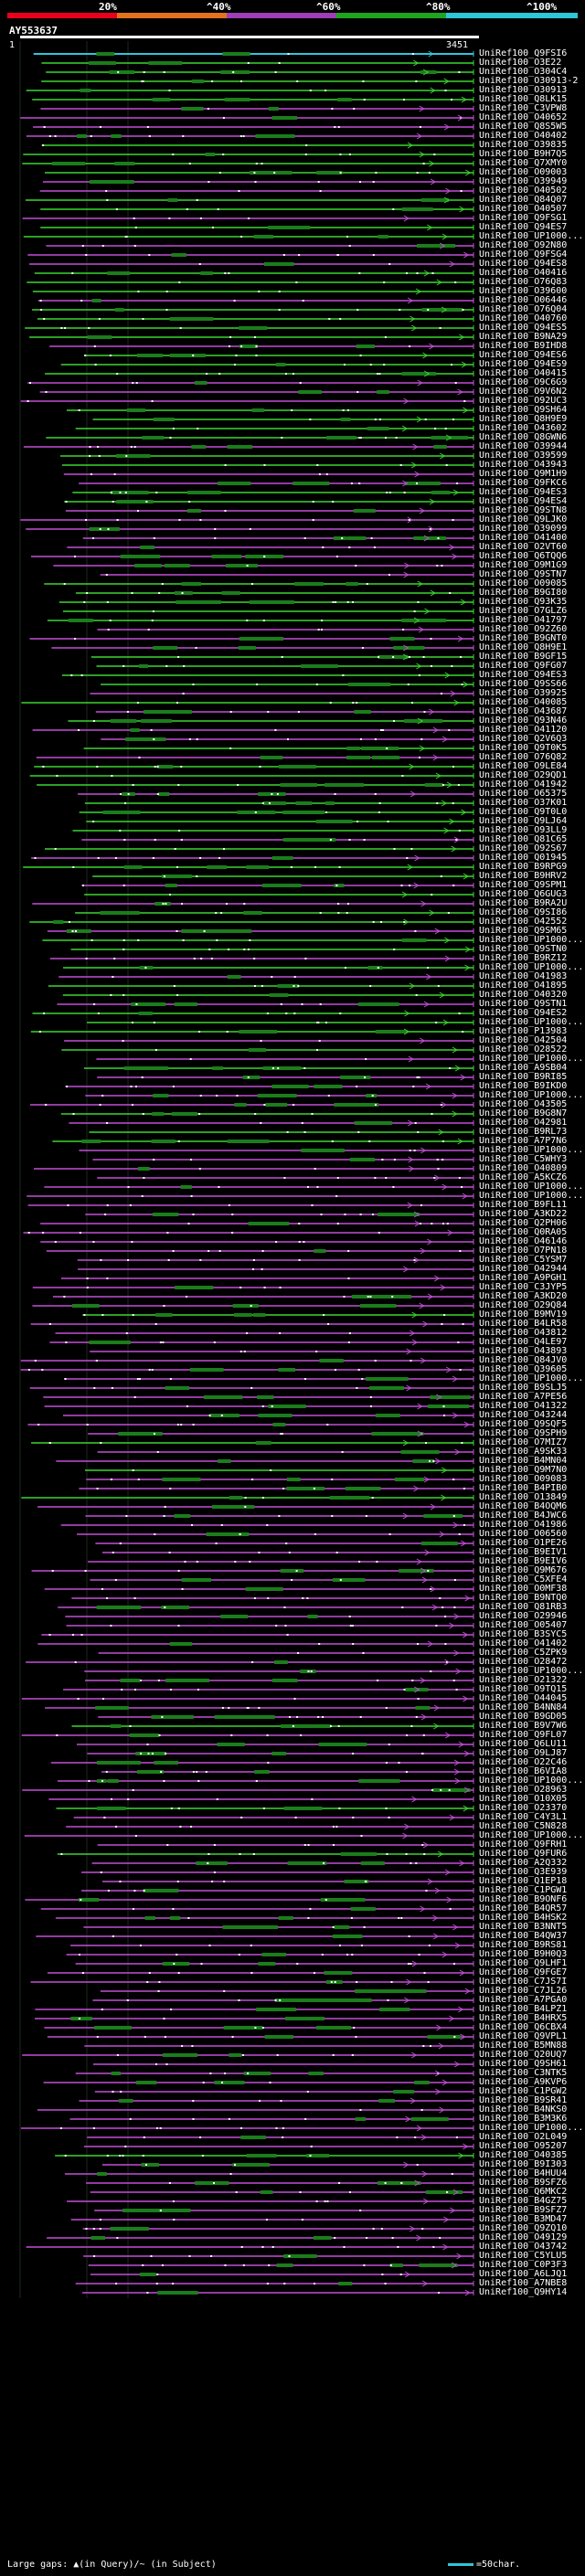  Describe the element at coordinates (523, 1068) in the screenshot. I see `hit-accession-link: UniRef100_A9SB04` at that location.